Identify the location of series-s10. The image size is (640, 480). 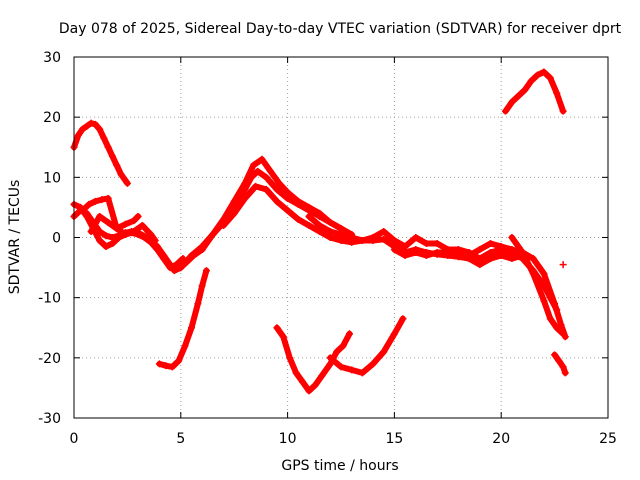
(313, 359).